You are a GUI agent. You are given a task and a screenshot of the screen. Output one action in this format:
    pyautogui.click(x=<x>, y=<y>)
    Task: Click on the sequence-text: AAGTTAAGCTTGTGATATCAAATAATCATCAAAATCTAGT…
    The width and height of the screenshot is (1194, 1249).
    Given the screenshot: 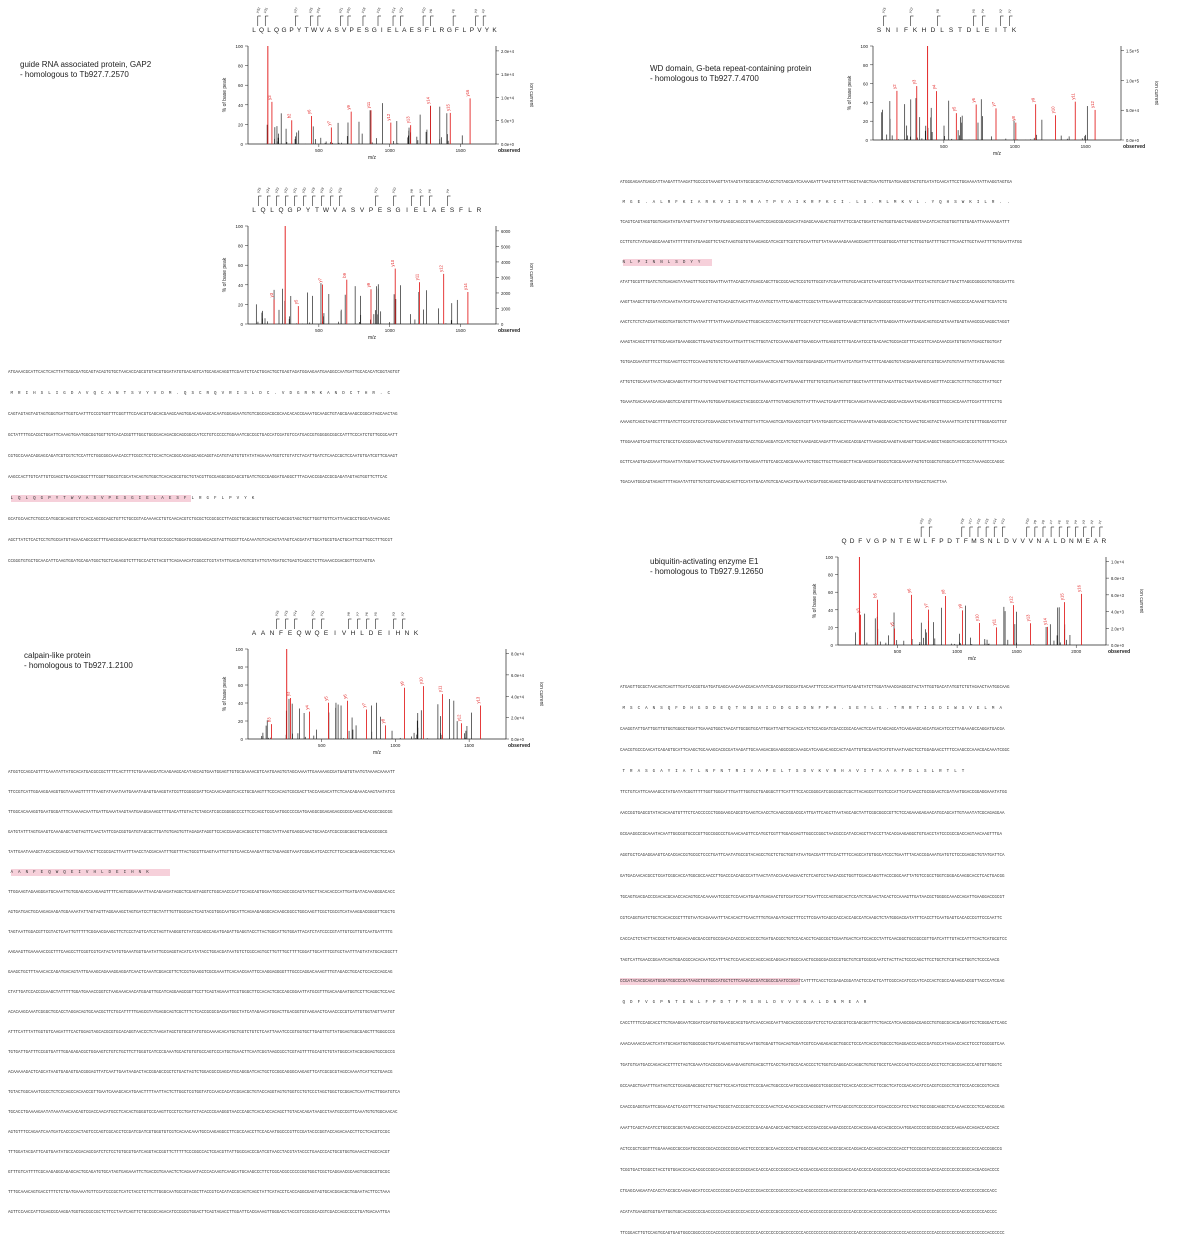 What is the action you would take?
    pyautogui.click(x=813, y=303)
    